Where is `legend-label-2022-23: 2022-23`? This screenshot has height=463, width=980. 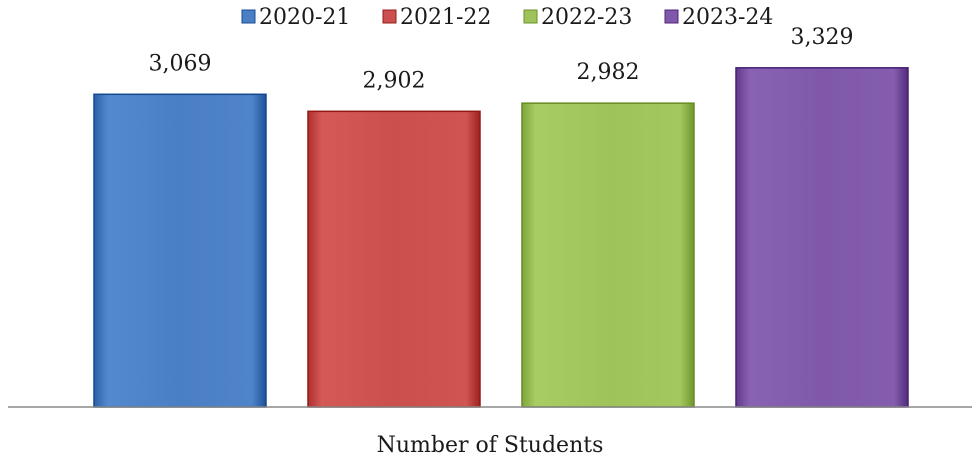 legend-label-2022-23: 2022-23 is located at coordinates (586, 17).